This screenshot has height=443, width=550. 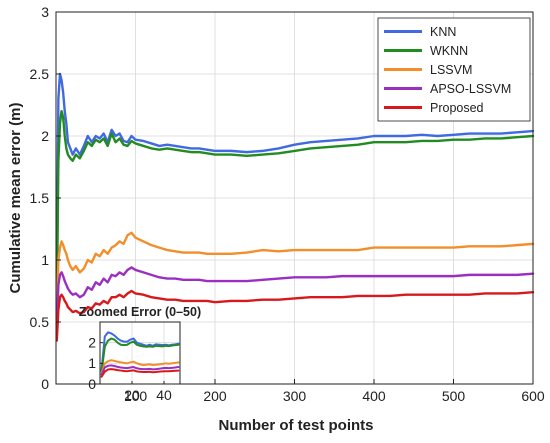 I want to click on inset-y-tick-label-1: 1, so click(x=92, y=363).